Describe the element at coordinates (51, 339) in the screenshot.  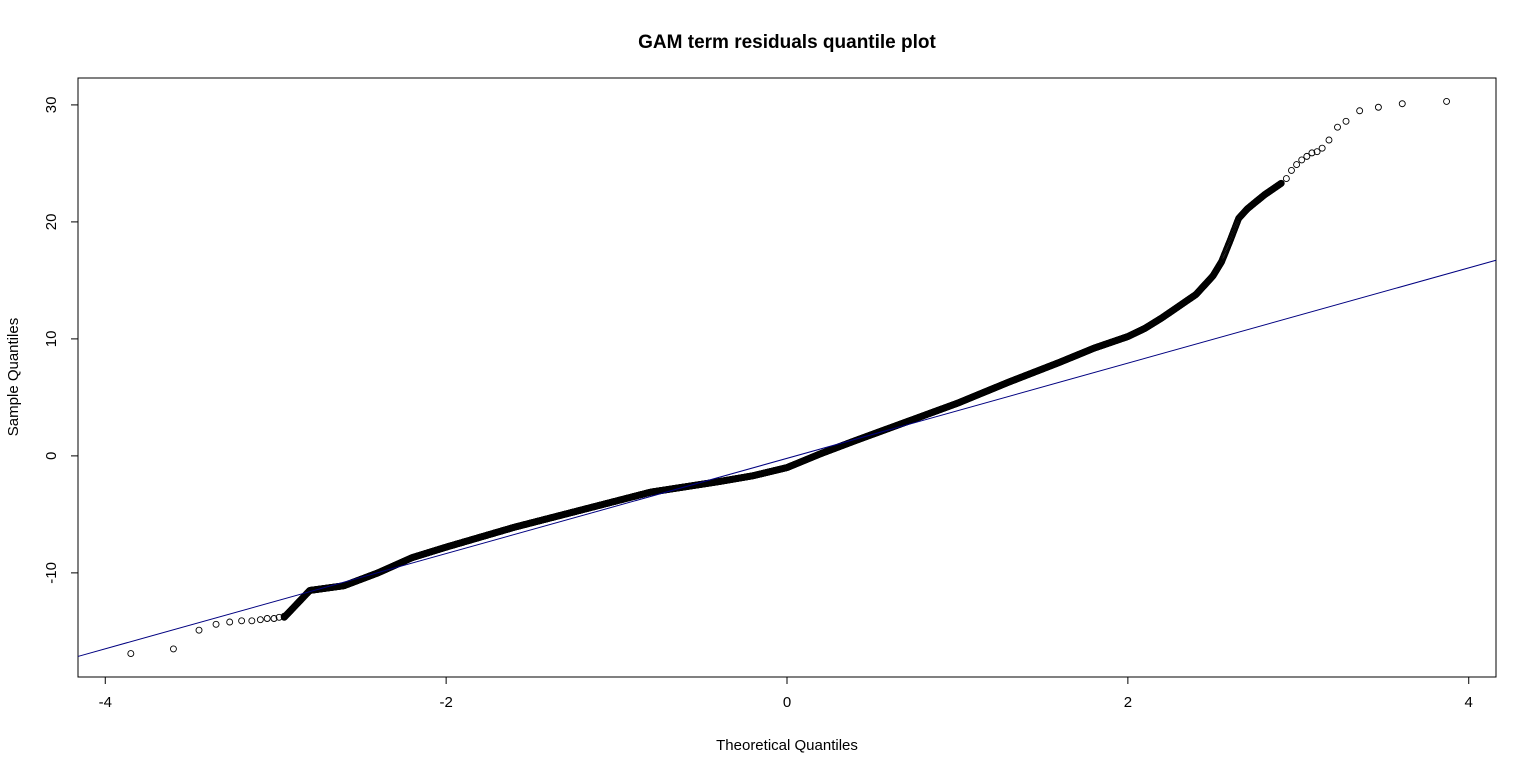
I see `y-tick-label: 10` at that location.